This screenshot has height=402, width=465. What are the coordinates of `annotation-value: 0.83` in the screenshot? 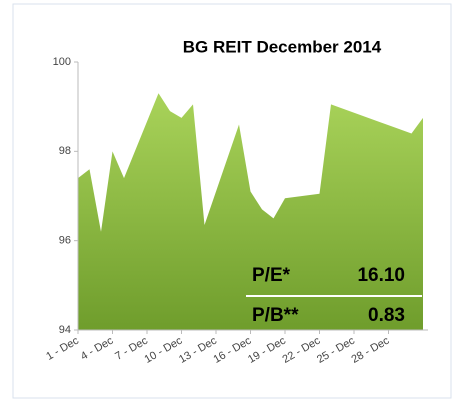 It's located at (386, 315).